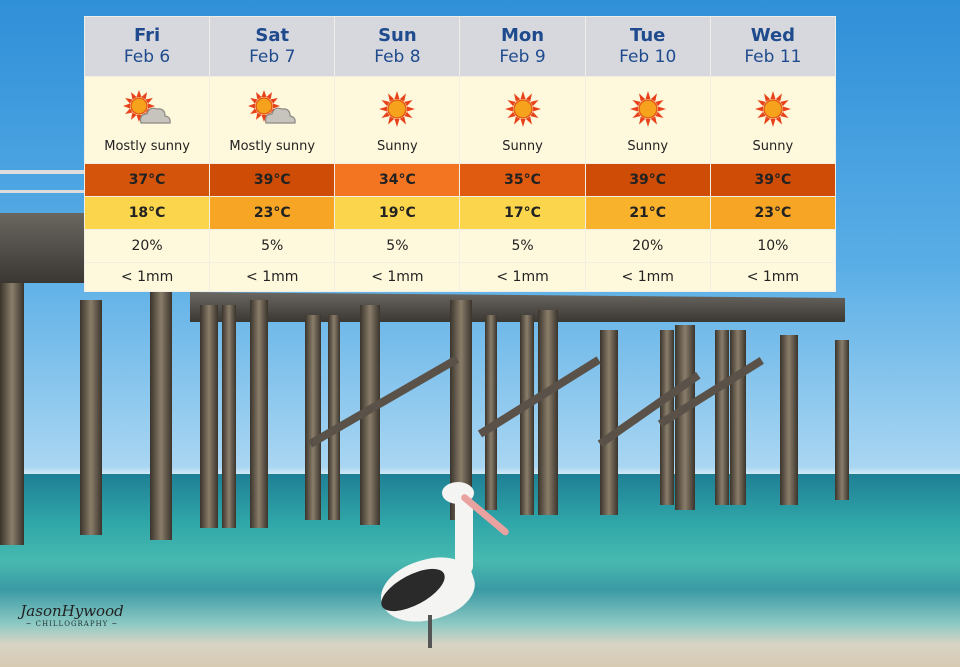 The height and width of the screenshot is (667, 960). Describe the element at coordinates (397, 180) in the screenshot. I see `max-temp: 34°C` at that location.